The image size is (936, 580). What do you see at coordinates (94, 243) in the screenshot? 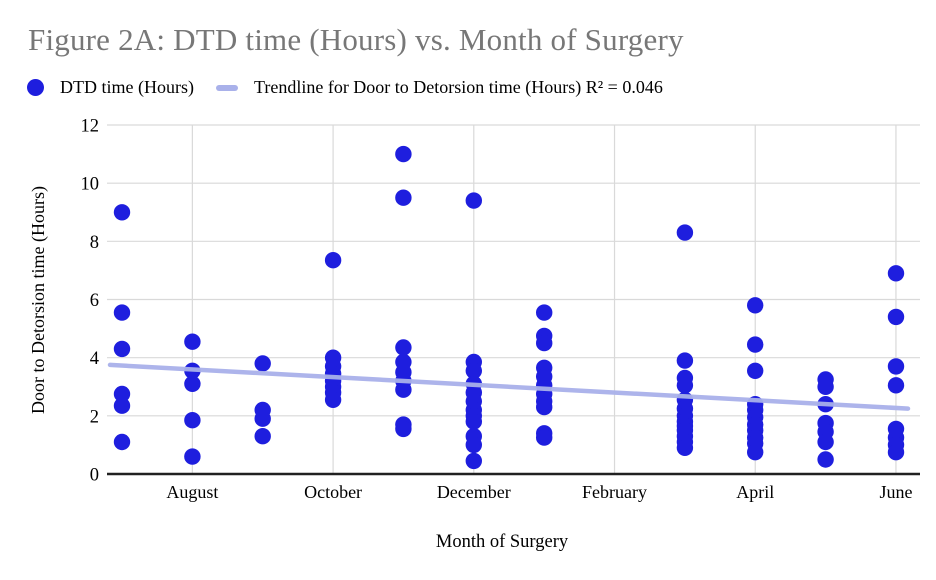
I see `y-tick-label: 8` at bounding box center [94, 243].